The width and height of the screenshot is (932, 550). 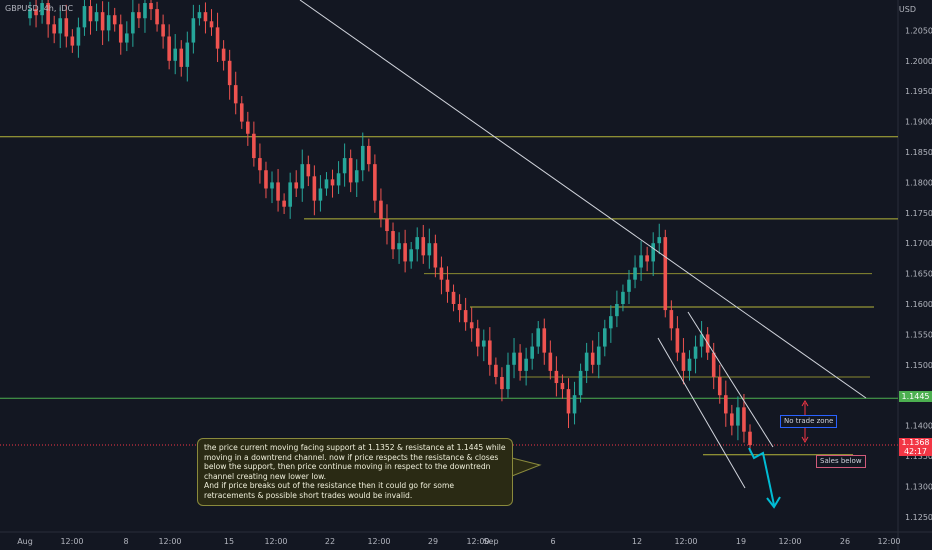 I want to click on x-tick-label-3: 12:00, so click(x=169, y=541).